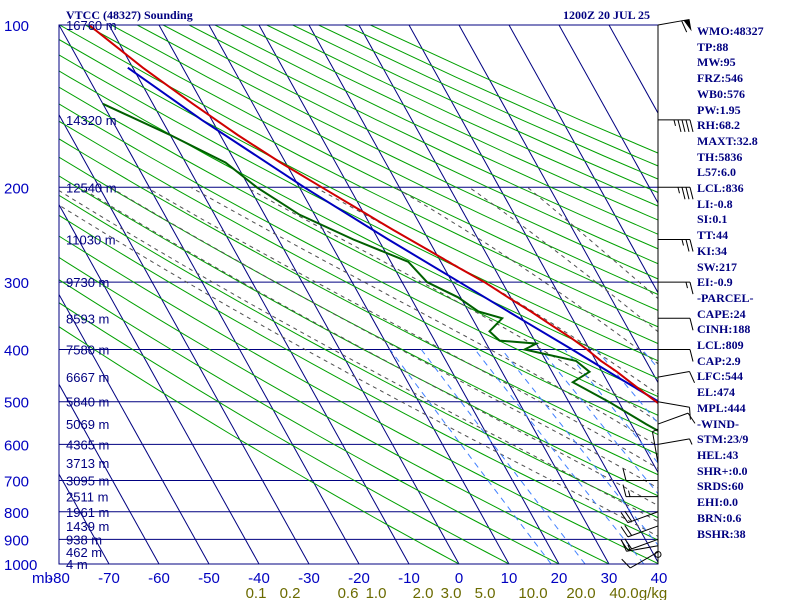 The width and height of the screenshot is (800, 600). I want to click on mixing-ratio-label: 0.1, so click(256, 592).